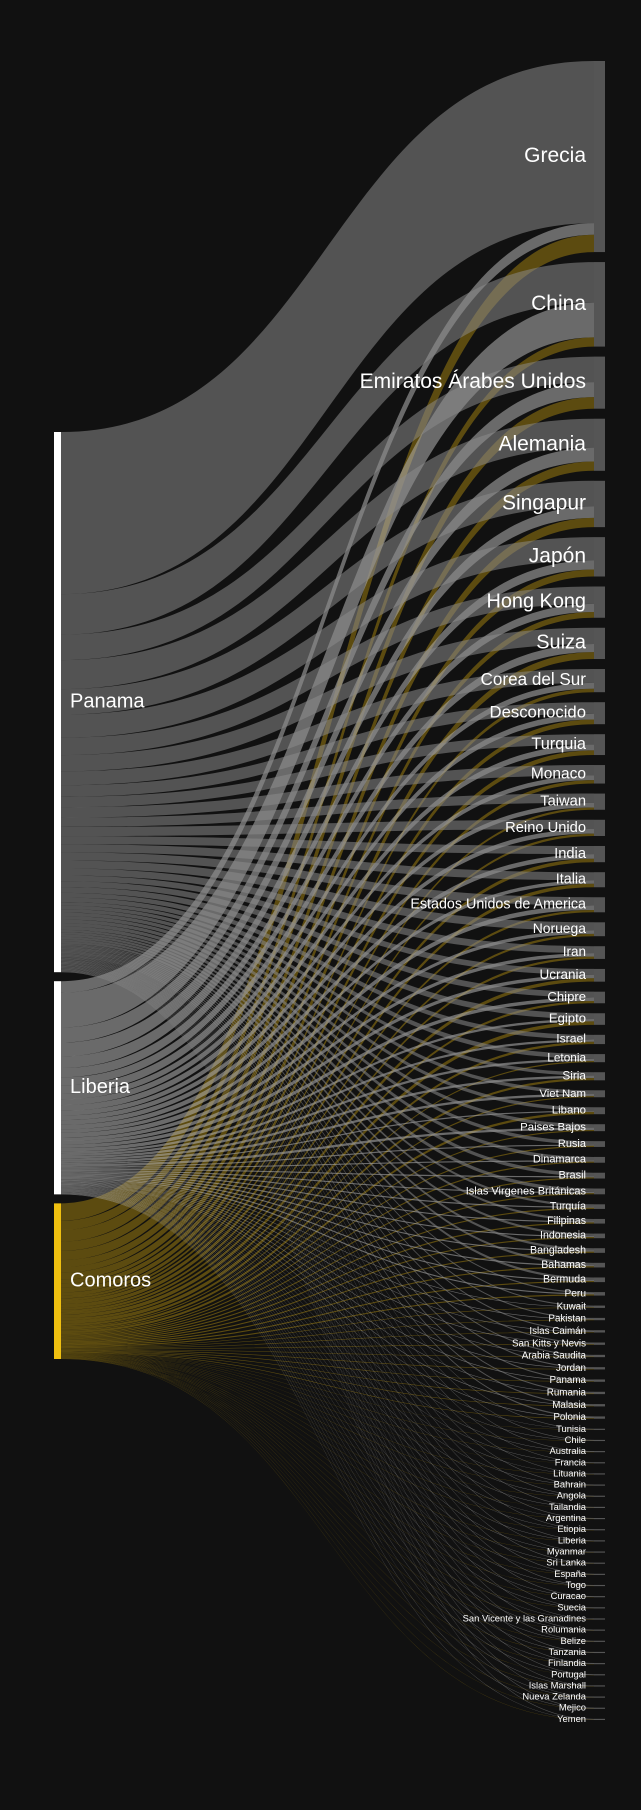  I want to click on target-label: Brasil, so click(572, 1176).